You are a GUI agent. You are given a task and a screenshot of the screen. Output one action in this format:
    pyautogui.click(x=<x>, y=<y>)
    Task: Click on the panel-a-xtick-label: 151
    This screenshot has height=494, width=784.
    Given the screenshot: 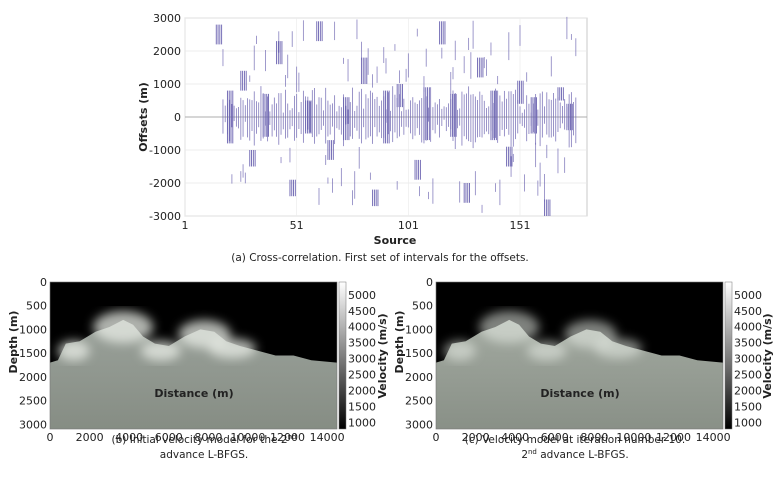 What is the action you would take?
    pyautogui.click(x=520, y=225)
    